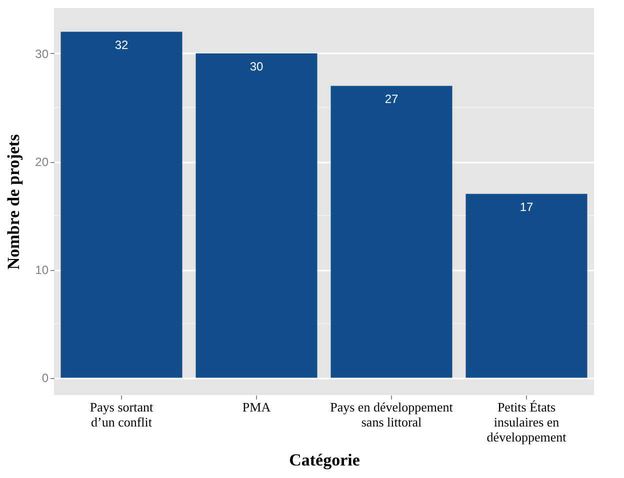  What do you see at coordinates (527, 207) in the screenshot?
I see `data-label: 17` at bounding box center [527, 207].